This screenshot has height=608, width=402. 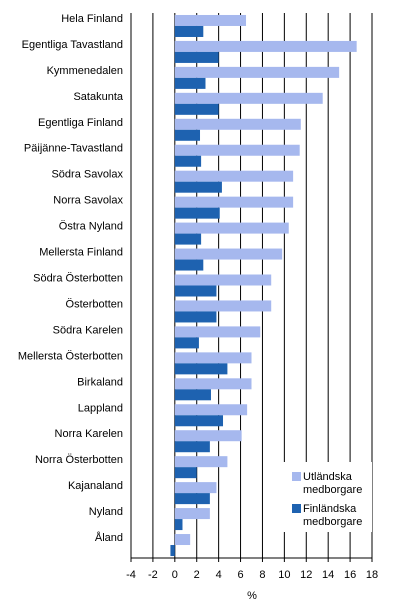 I want to click on x-tick-label: 12, so click(x=306, y=575).